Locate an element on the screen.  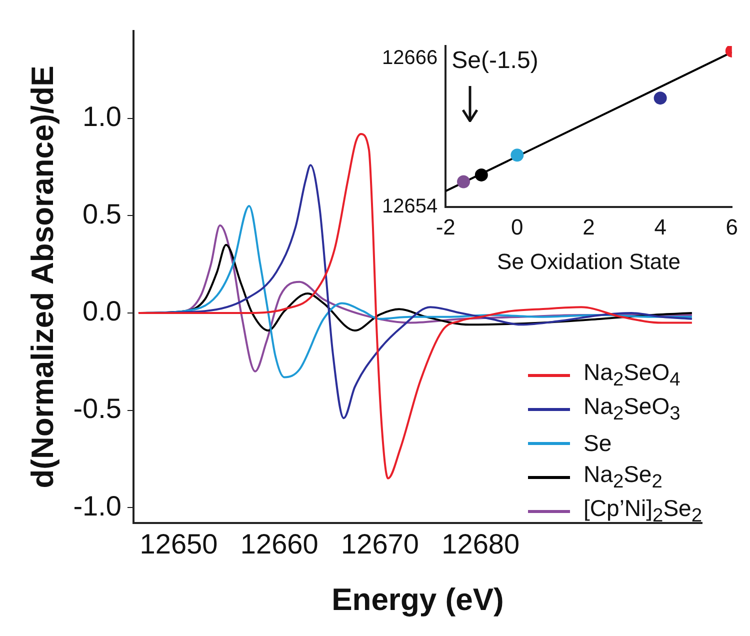
y-tick-label: 0.5 is located at coordinates (102, 214).